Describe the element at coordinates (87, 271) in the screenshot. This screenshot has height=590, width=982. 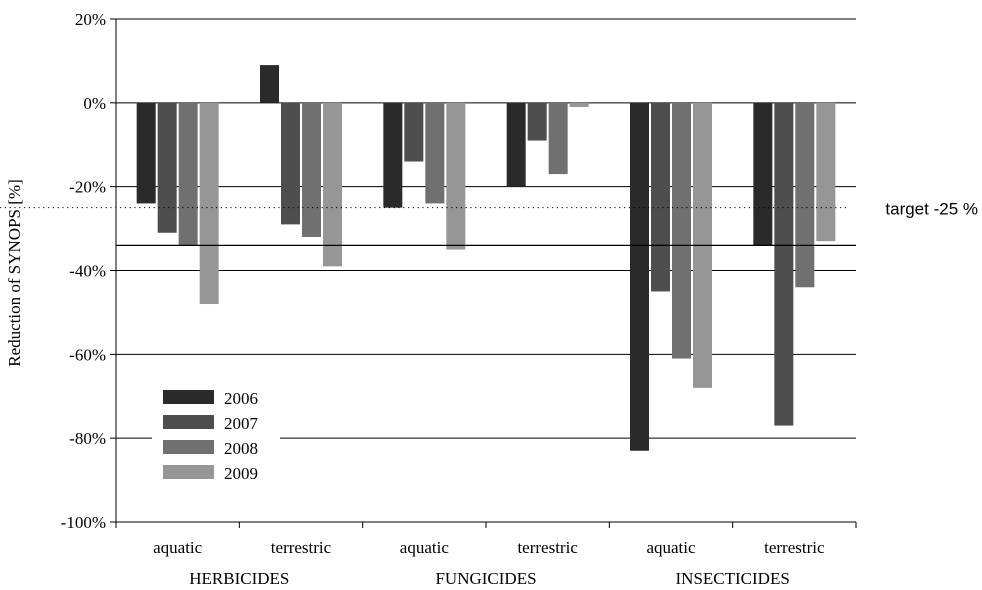
I see `y-tick-label: -40%` at that location.